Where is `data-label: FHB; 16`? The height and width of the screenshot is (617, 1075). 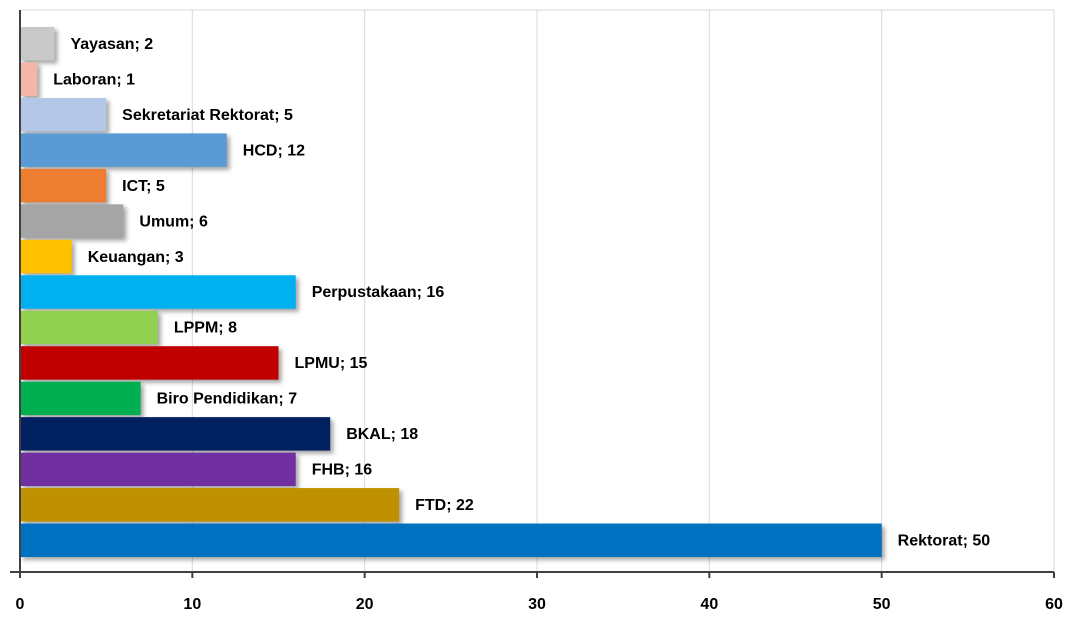
data-label: FHB; 16 is located at coordinates (342, 470).